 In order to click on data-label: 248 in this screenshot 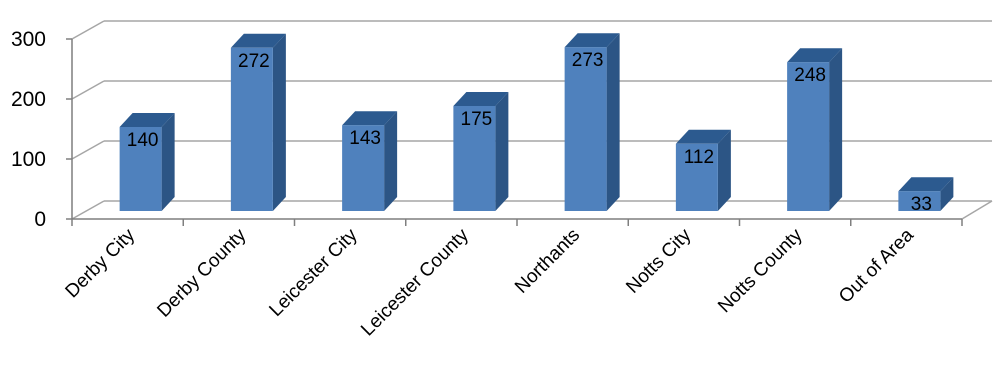, I will do `click(810, 75)`.